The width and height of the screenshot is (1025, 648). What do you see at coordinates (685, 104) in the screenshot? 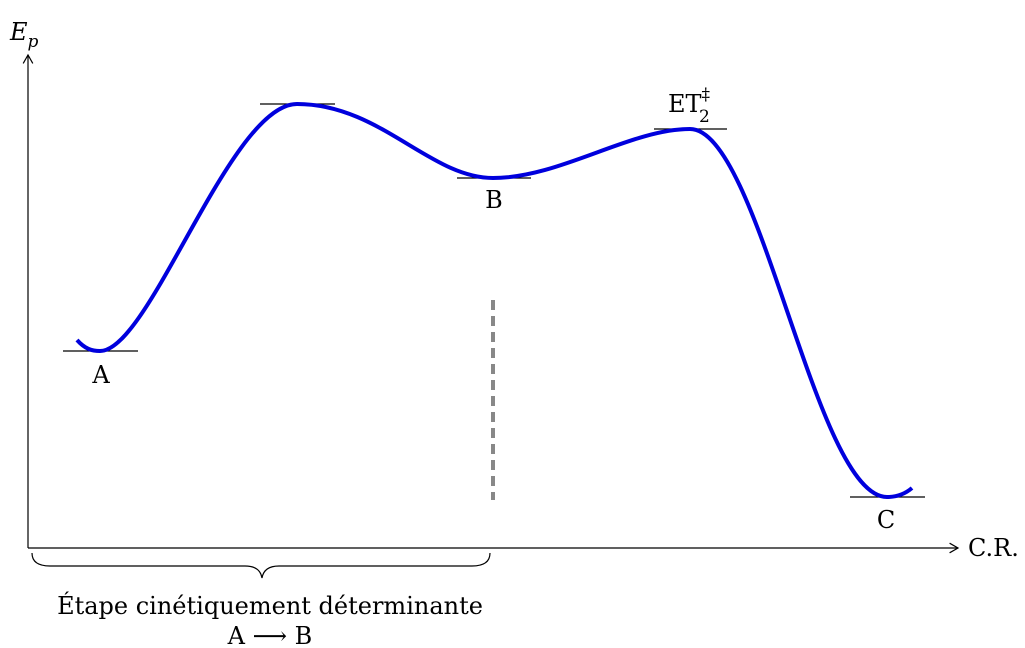
I see `label-base: ET` at bounding box center [685, 104].